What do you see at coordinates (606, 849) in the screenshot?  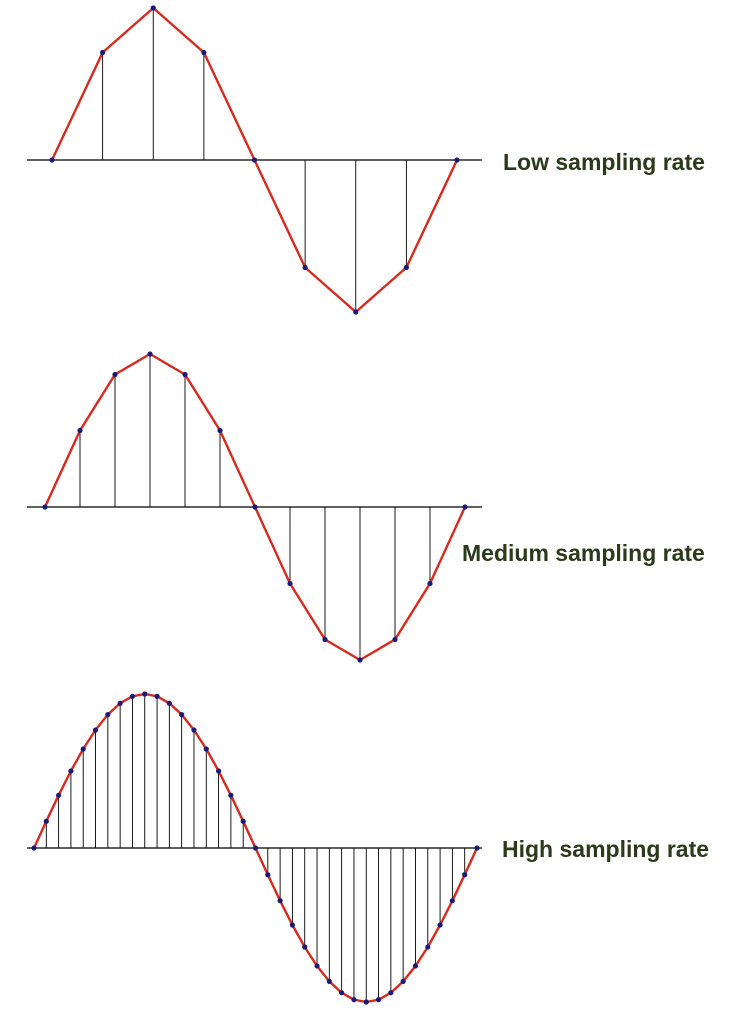 I see `label-high-sampling-rate: High sampling rate` at bounding box center [606, 849].